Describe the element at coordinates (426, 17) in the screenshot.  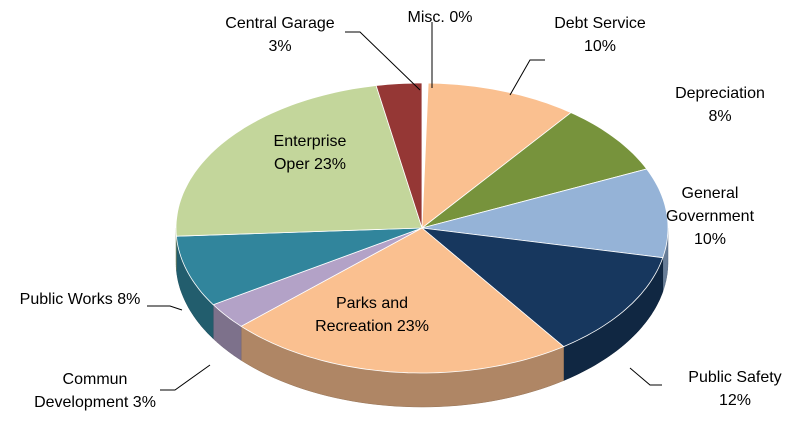
I see `category-label: Misc.` at that location.